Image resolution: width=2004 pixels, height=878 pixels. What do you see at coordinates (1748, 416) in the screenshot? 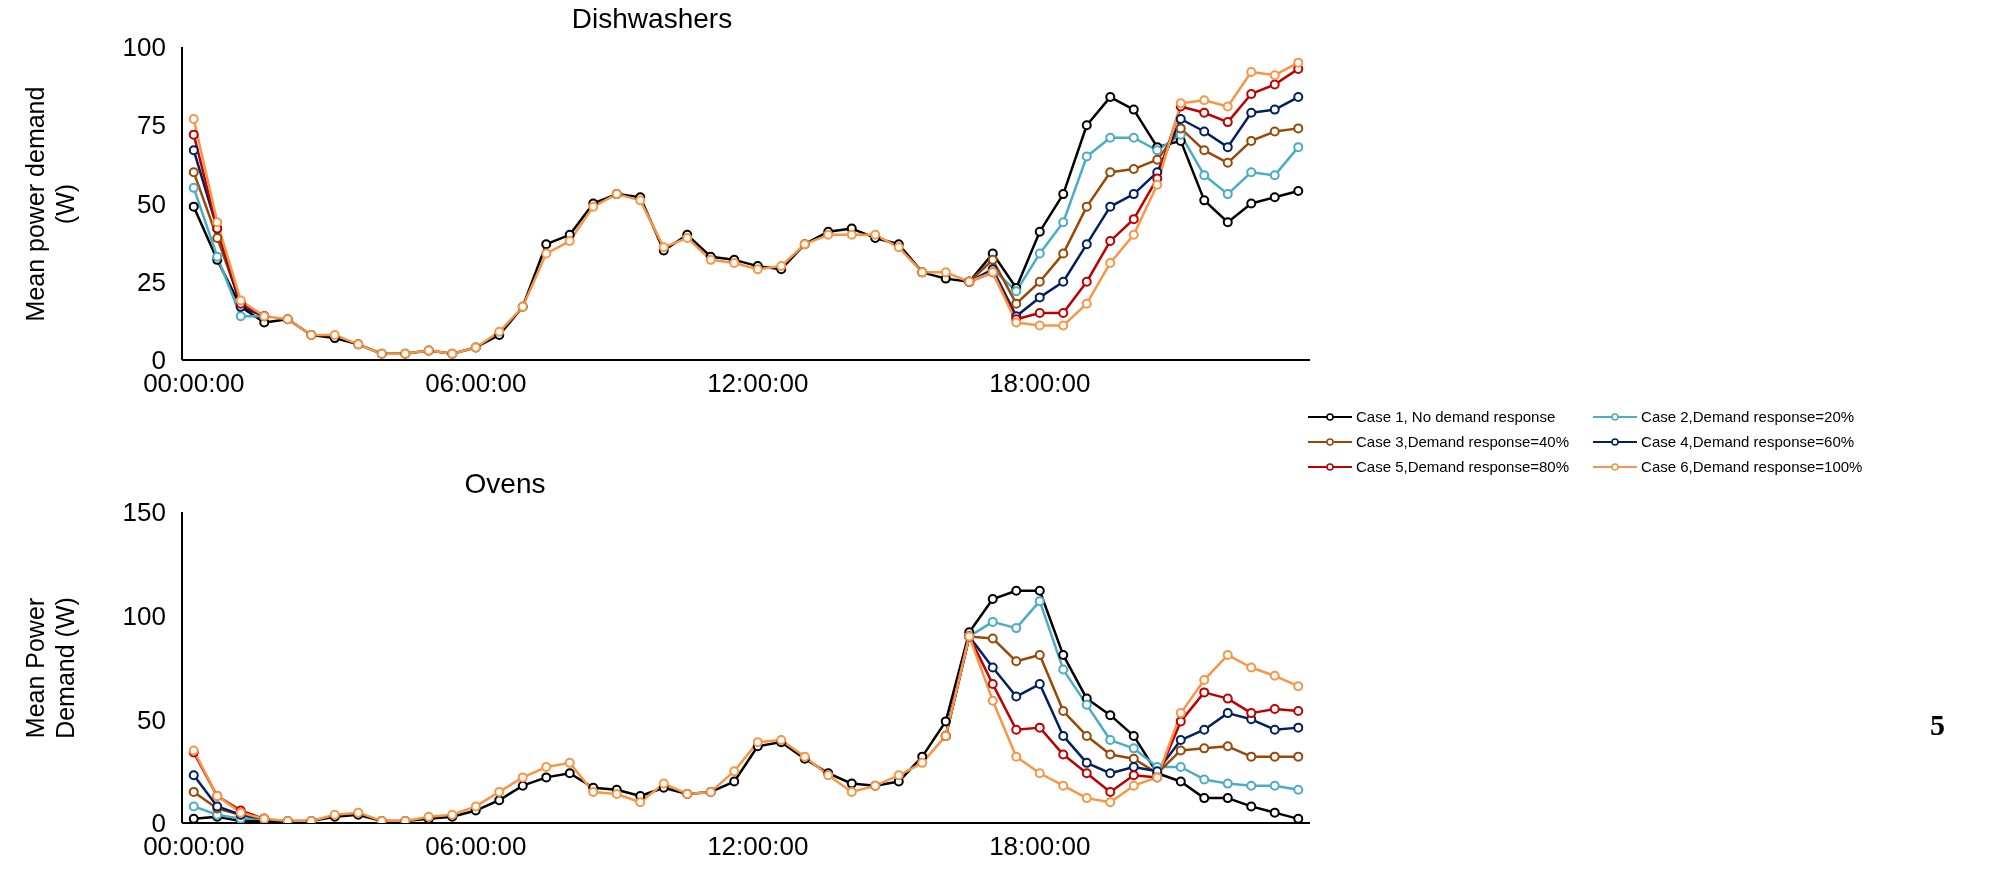
I see `legend-label: Case 2,Demand response=20%` at bounding box center [1748, 416].